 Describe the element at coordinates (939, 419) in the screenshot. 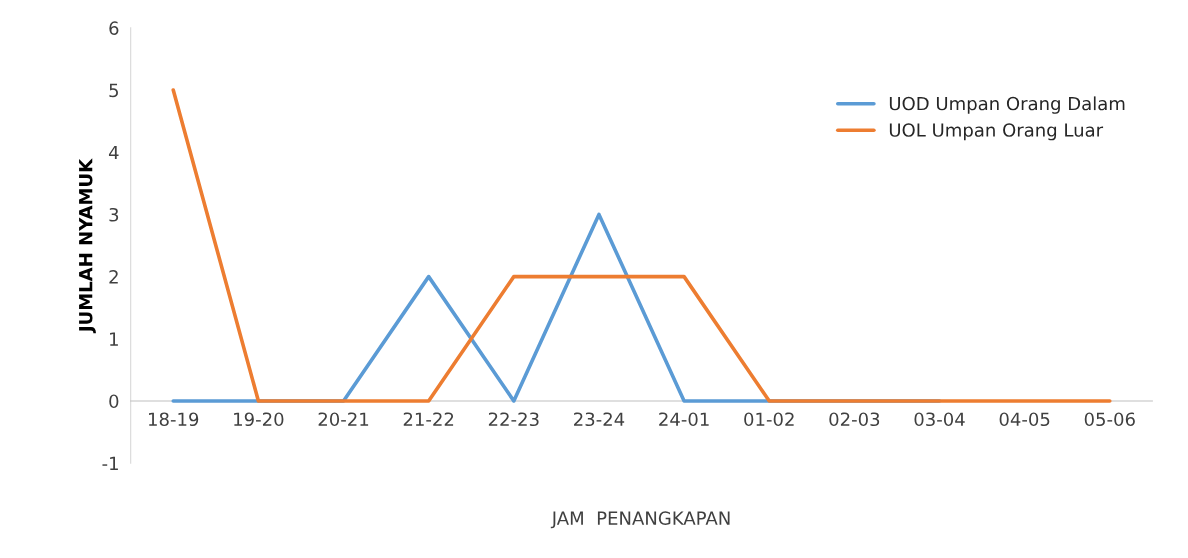

I see `x-tick-label: 03-04` at that location.